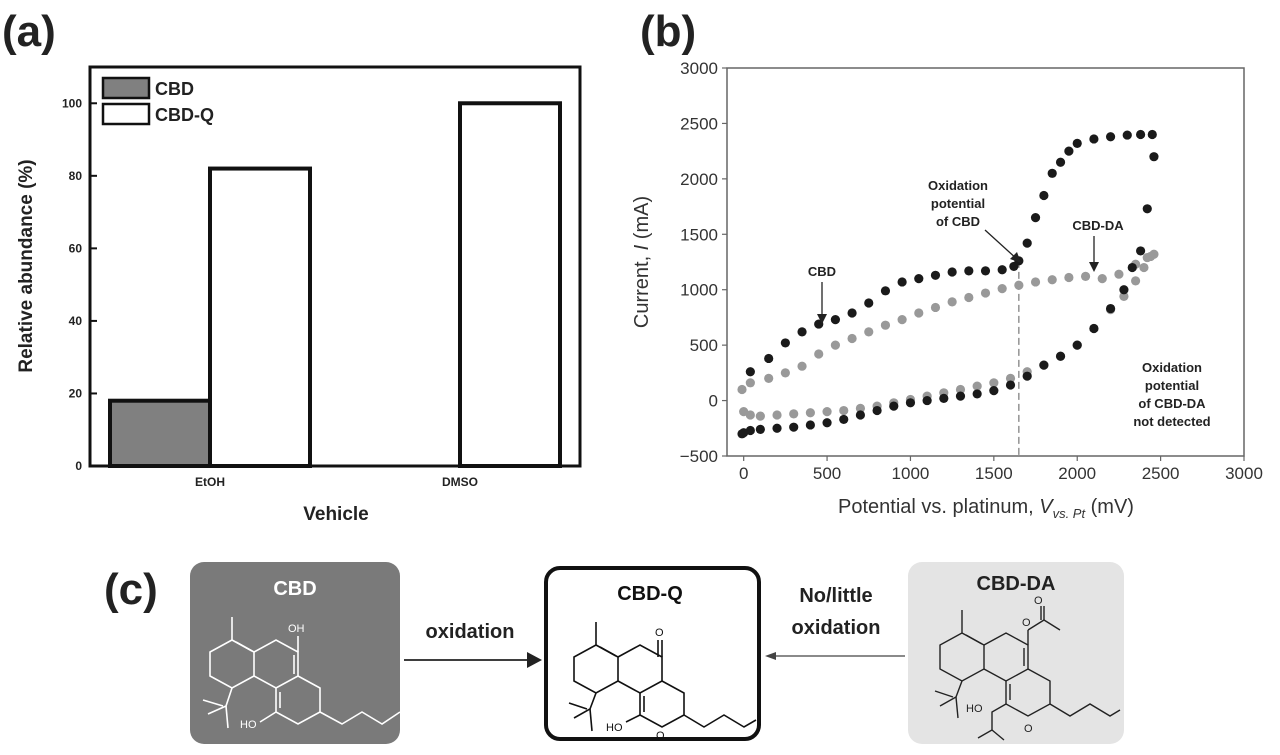 Image resolution: width=1280 pixels, height=755 pixels. What do you see at coordinates (822, 319) in the screenshot?
I see `annotation-cbd-arrowhead` at bounding box center [822, 319].